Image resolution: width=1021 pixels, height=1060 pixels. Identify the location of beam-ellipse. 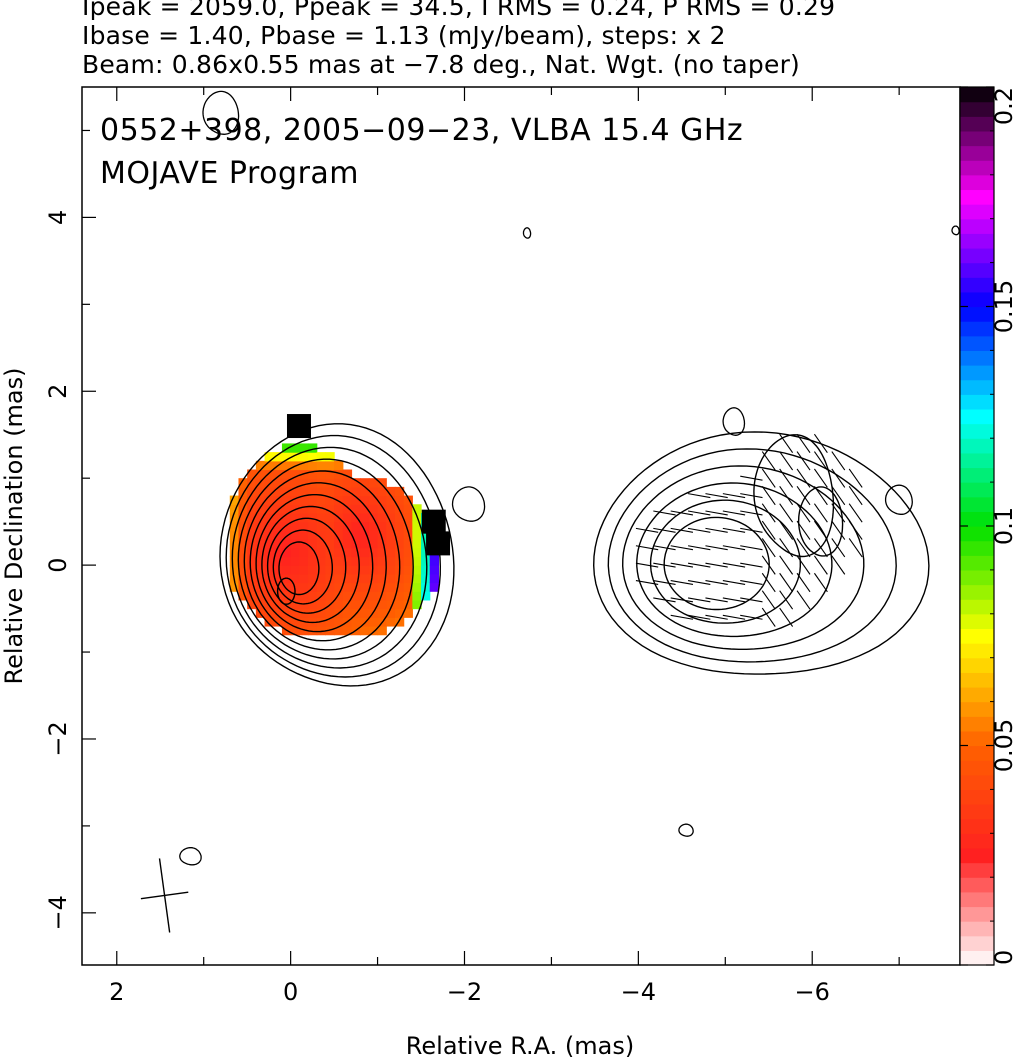
(164, 895).